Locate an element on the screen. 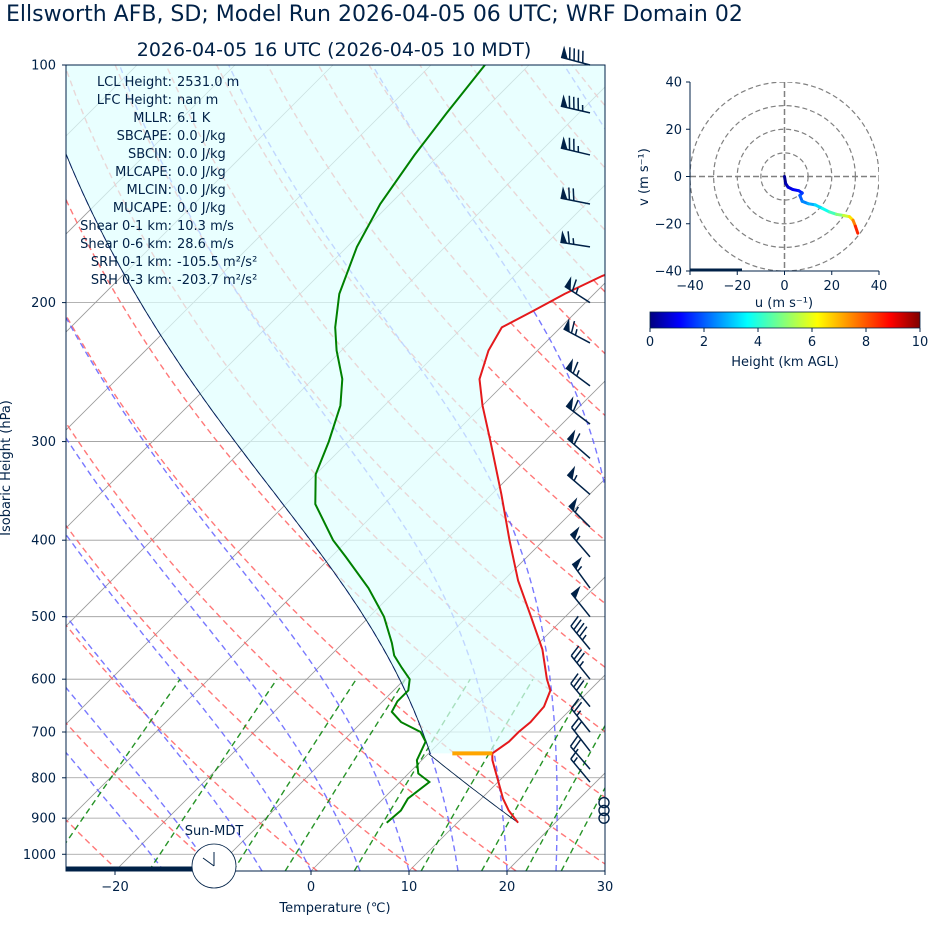 This screenshot has width=928, height=936. y-tick-label: 300 is located at coordinates (43, 442).